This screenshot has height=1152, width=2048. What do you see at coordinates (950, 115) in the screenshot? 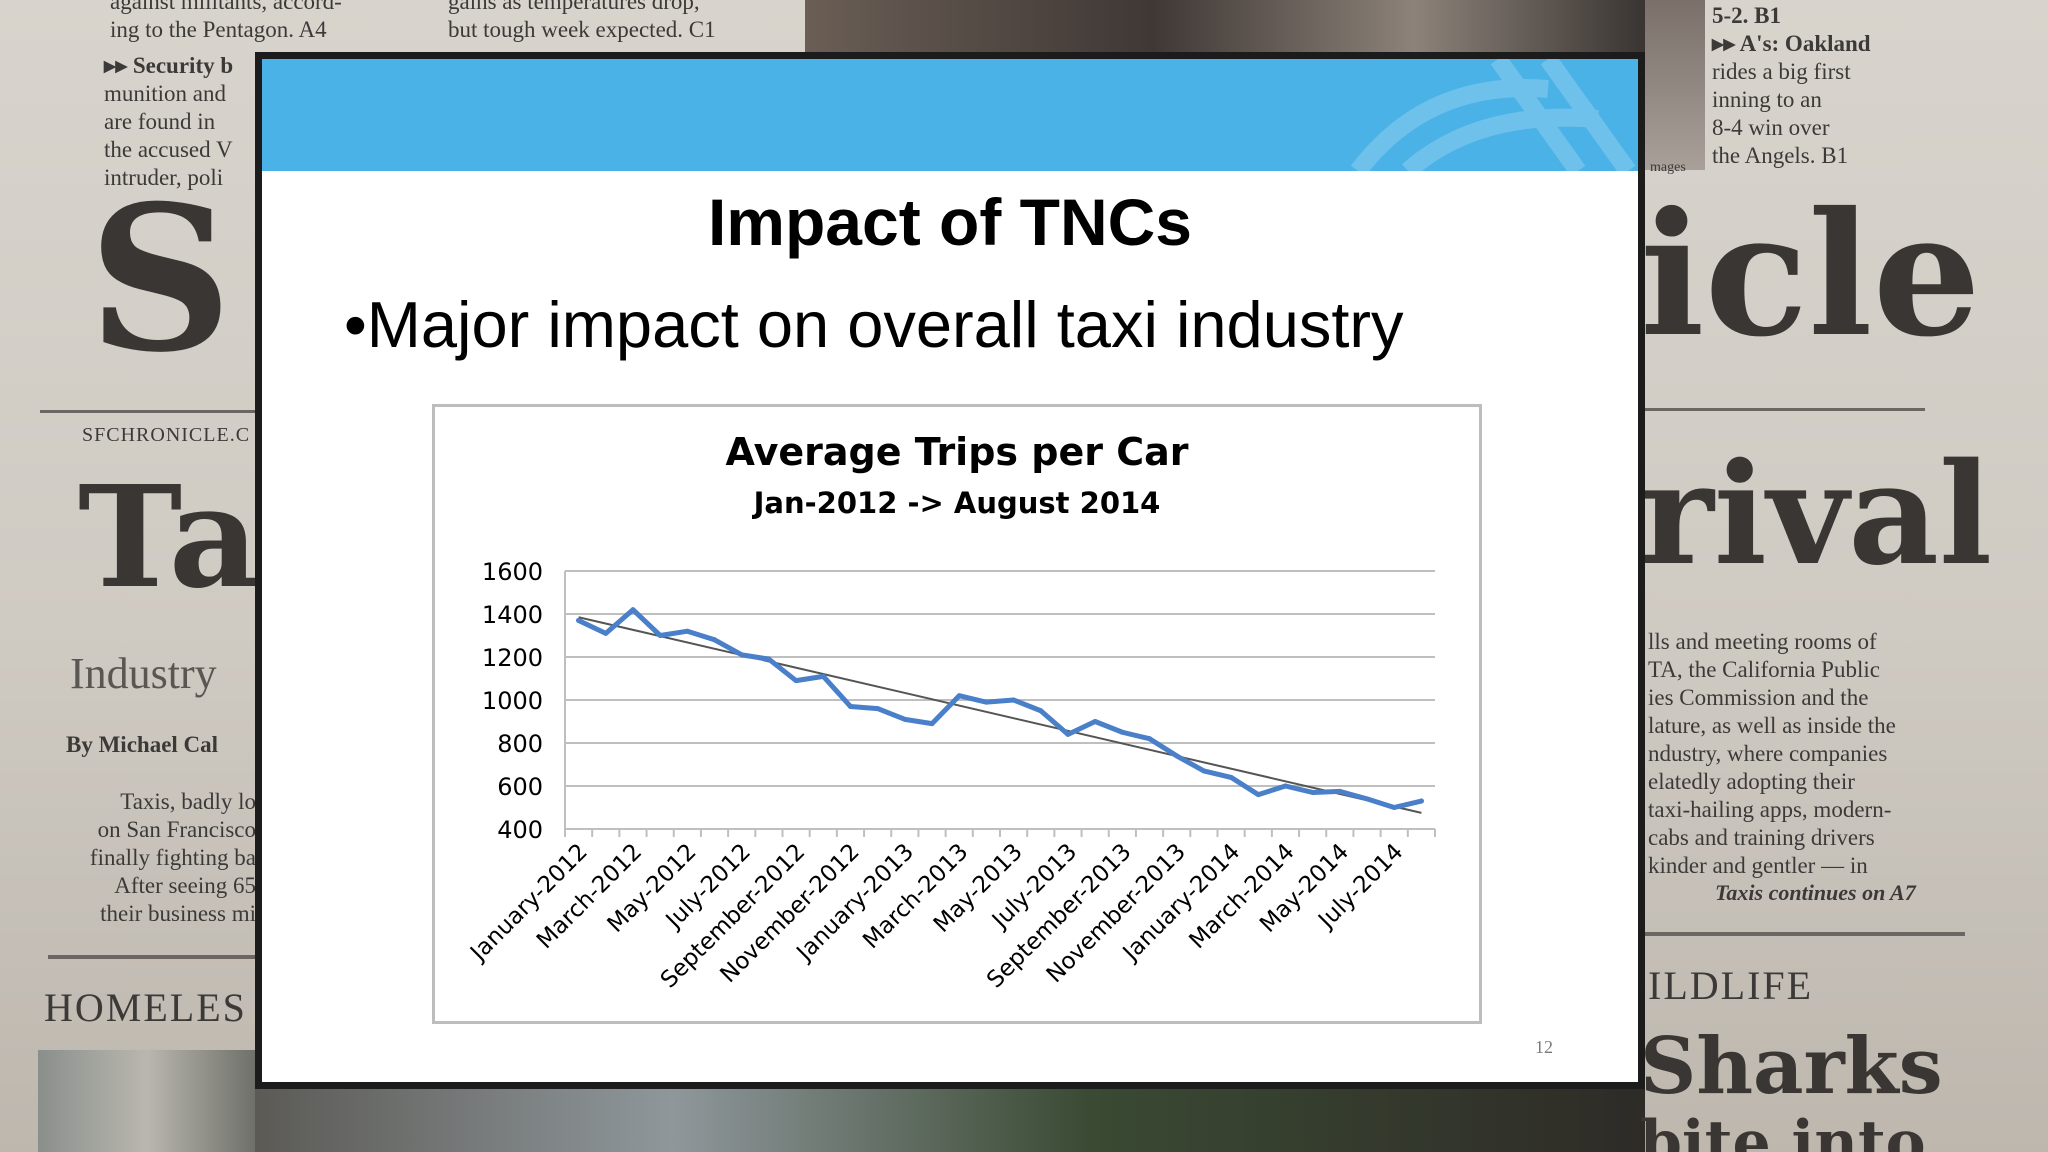
I see `slide-banner` at bounding box center [950, 115].